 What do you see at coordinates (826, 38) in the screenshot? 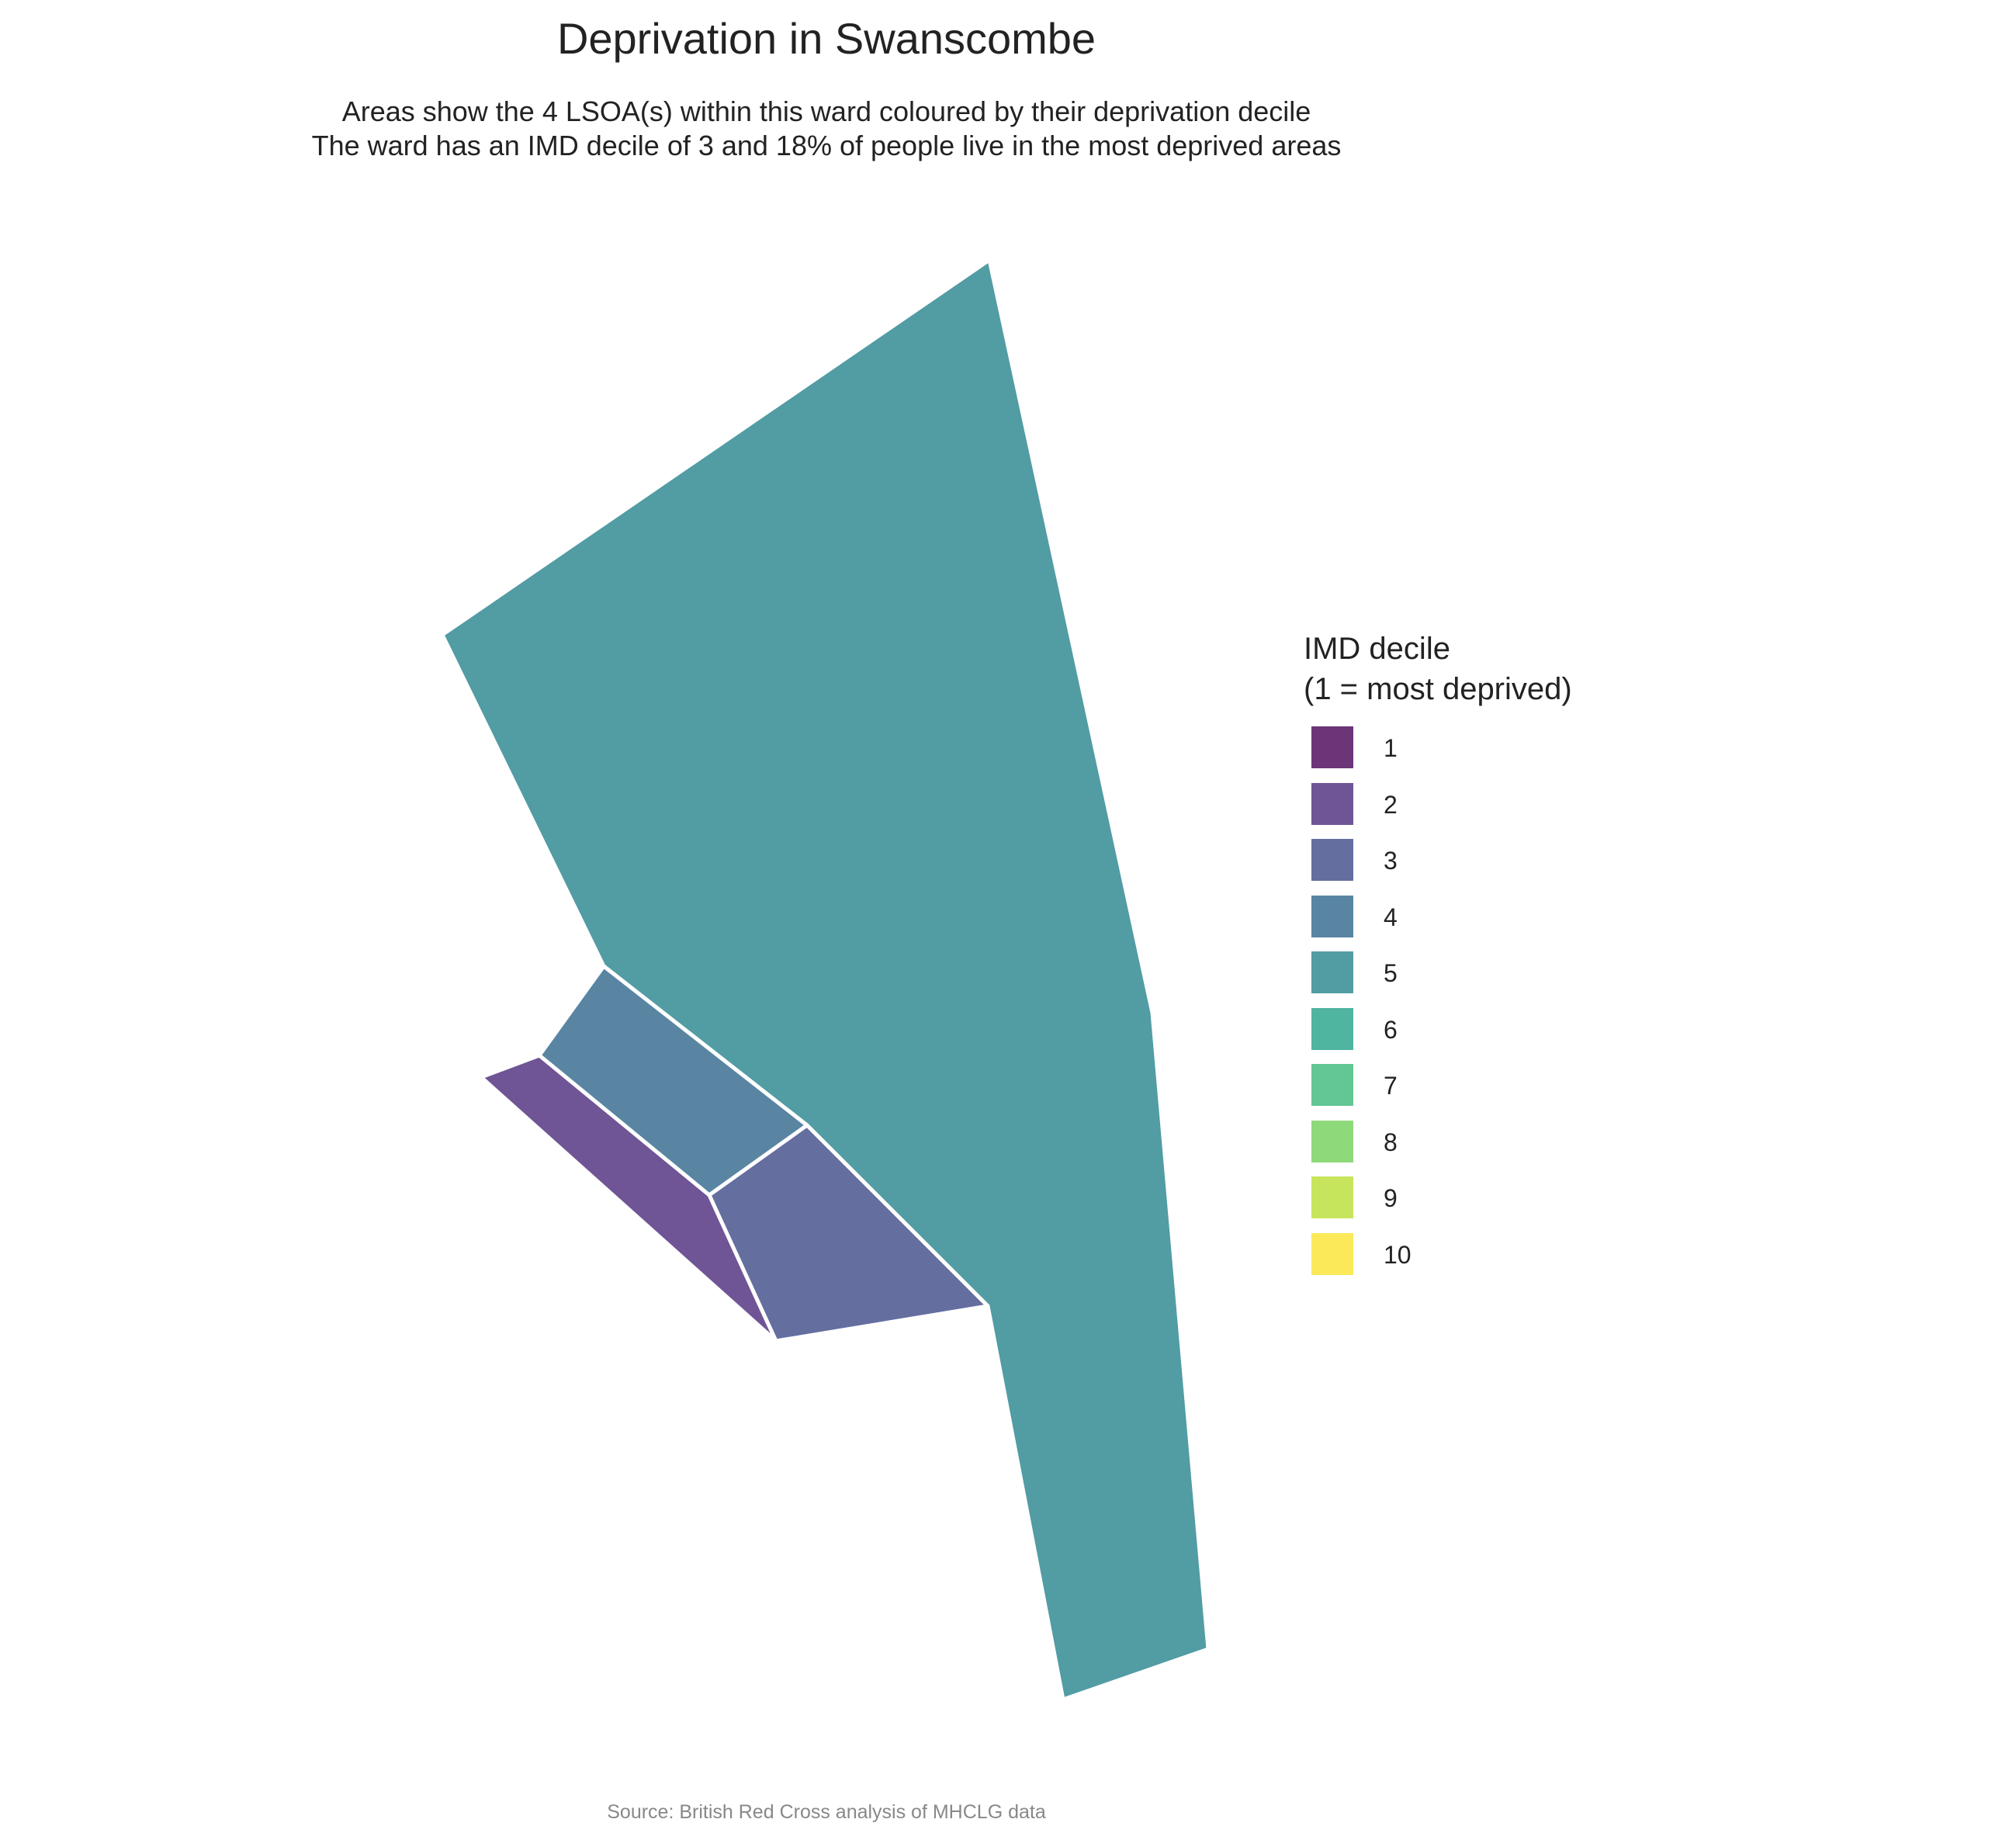
I see `page-title: Deprivation in Swanscombe` at bounding box center [826, 38].